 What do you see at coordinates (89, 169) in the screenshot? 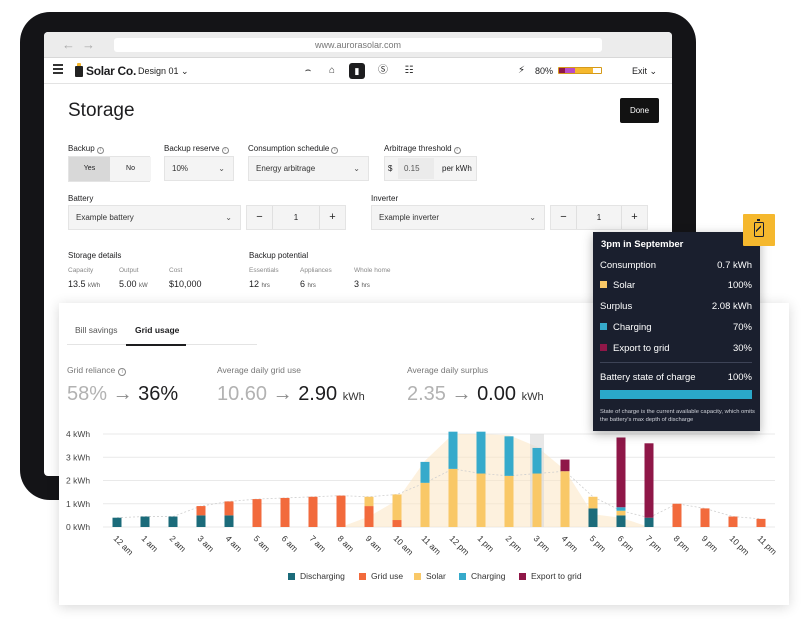
I see `backup-yes-option: Yes` at bounding box center [89, 169].